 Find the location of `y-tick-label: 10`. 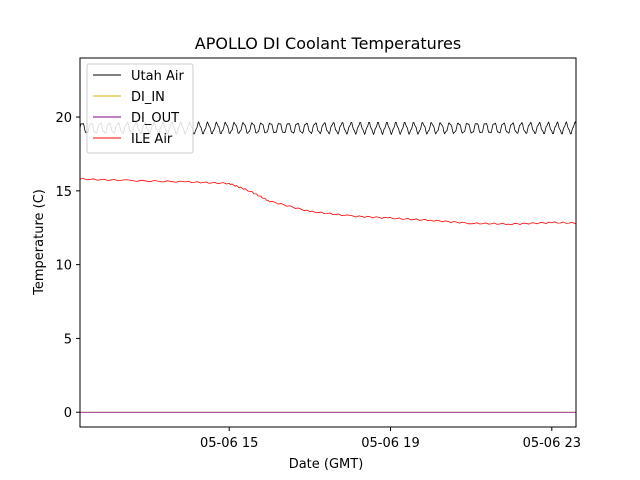

y-tick-label: 10 is located at coordinates (63, 266).